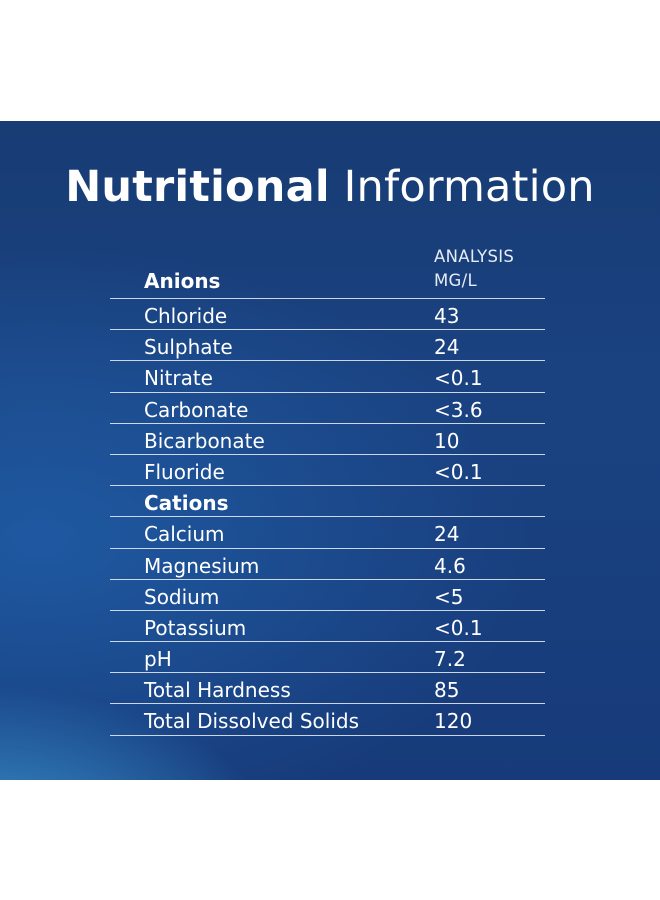  What do you see at coordinates (327, 502) in the screenshot?
I see `section-row-cations: Cations` at bounding box center [327, 502].